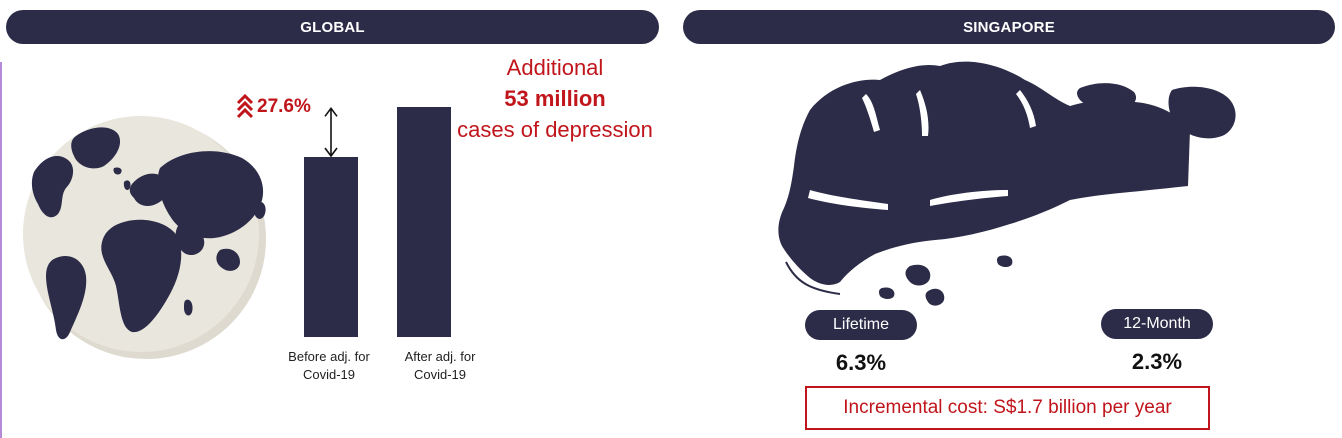 The height and width of the screenshot is (438, 1342). Describe the element at coordinates (329, 374) in the screenshot. I see `bar-label-before-line2: Covid-19` at that location.